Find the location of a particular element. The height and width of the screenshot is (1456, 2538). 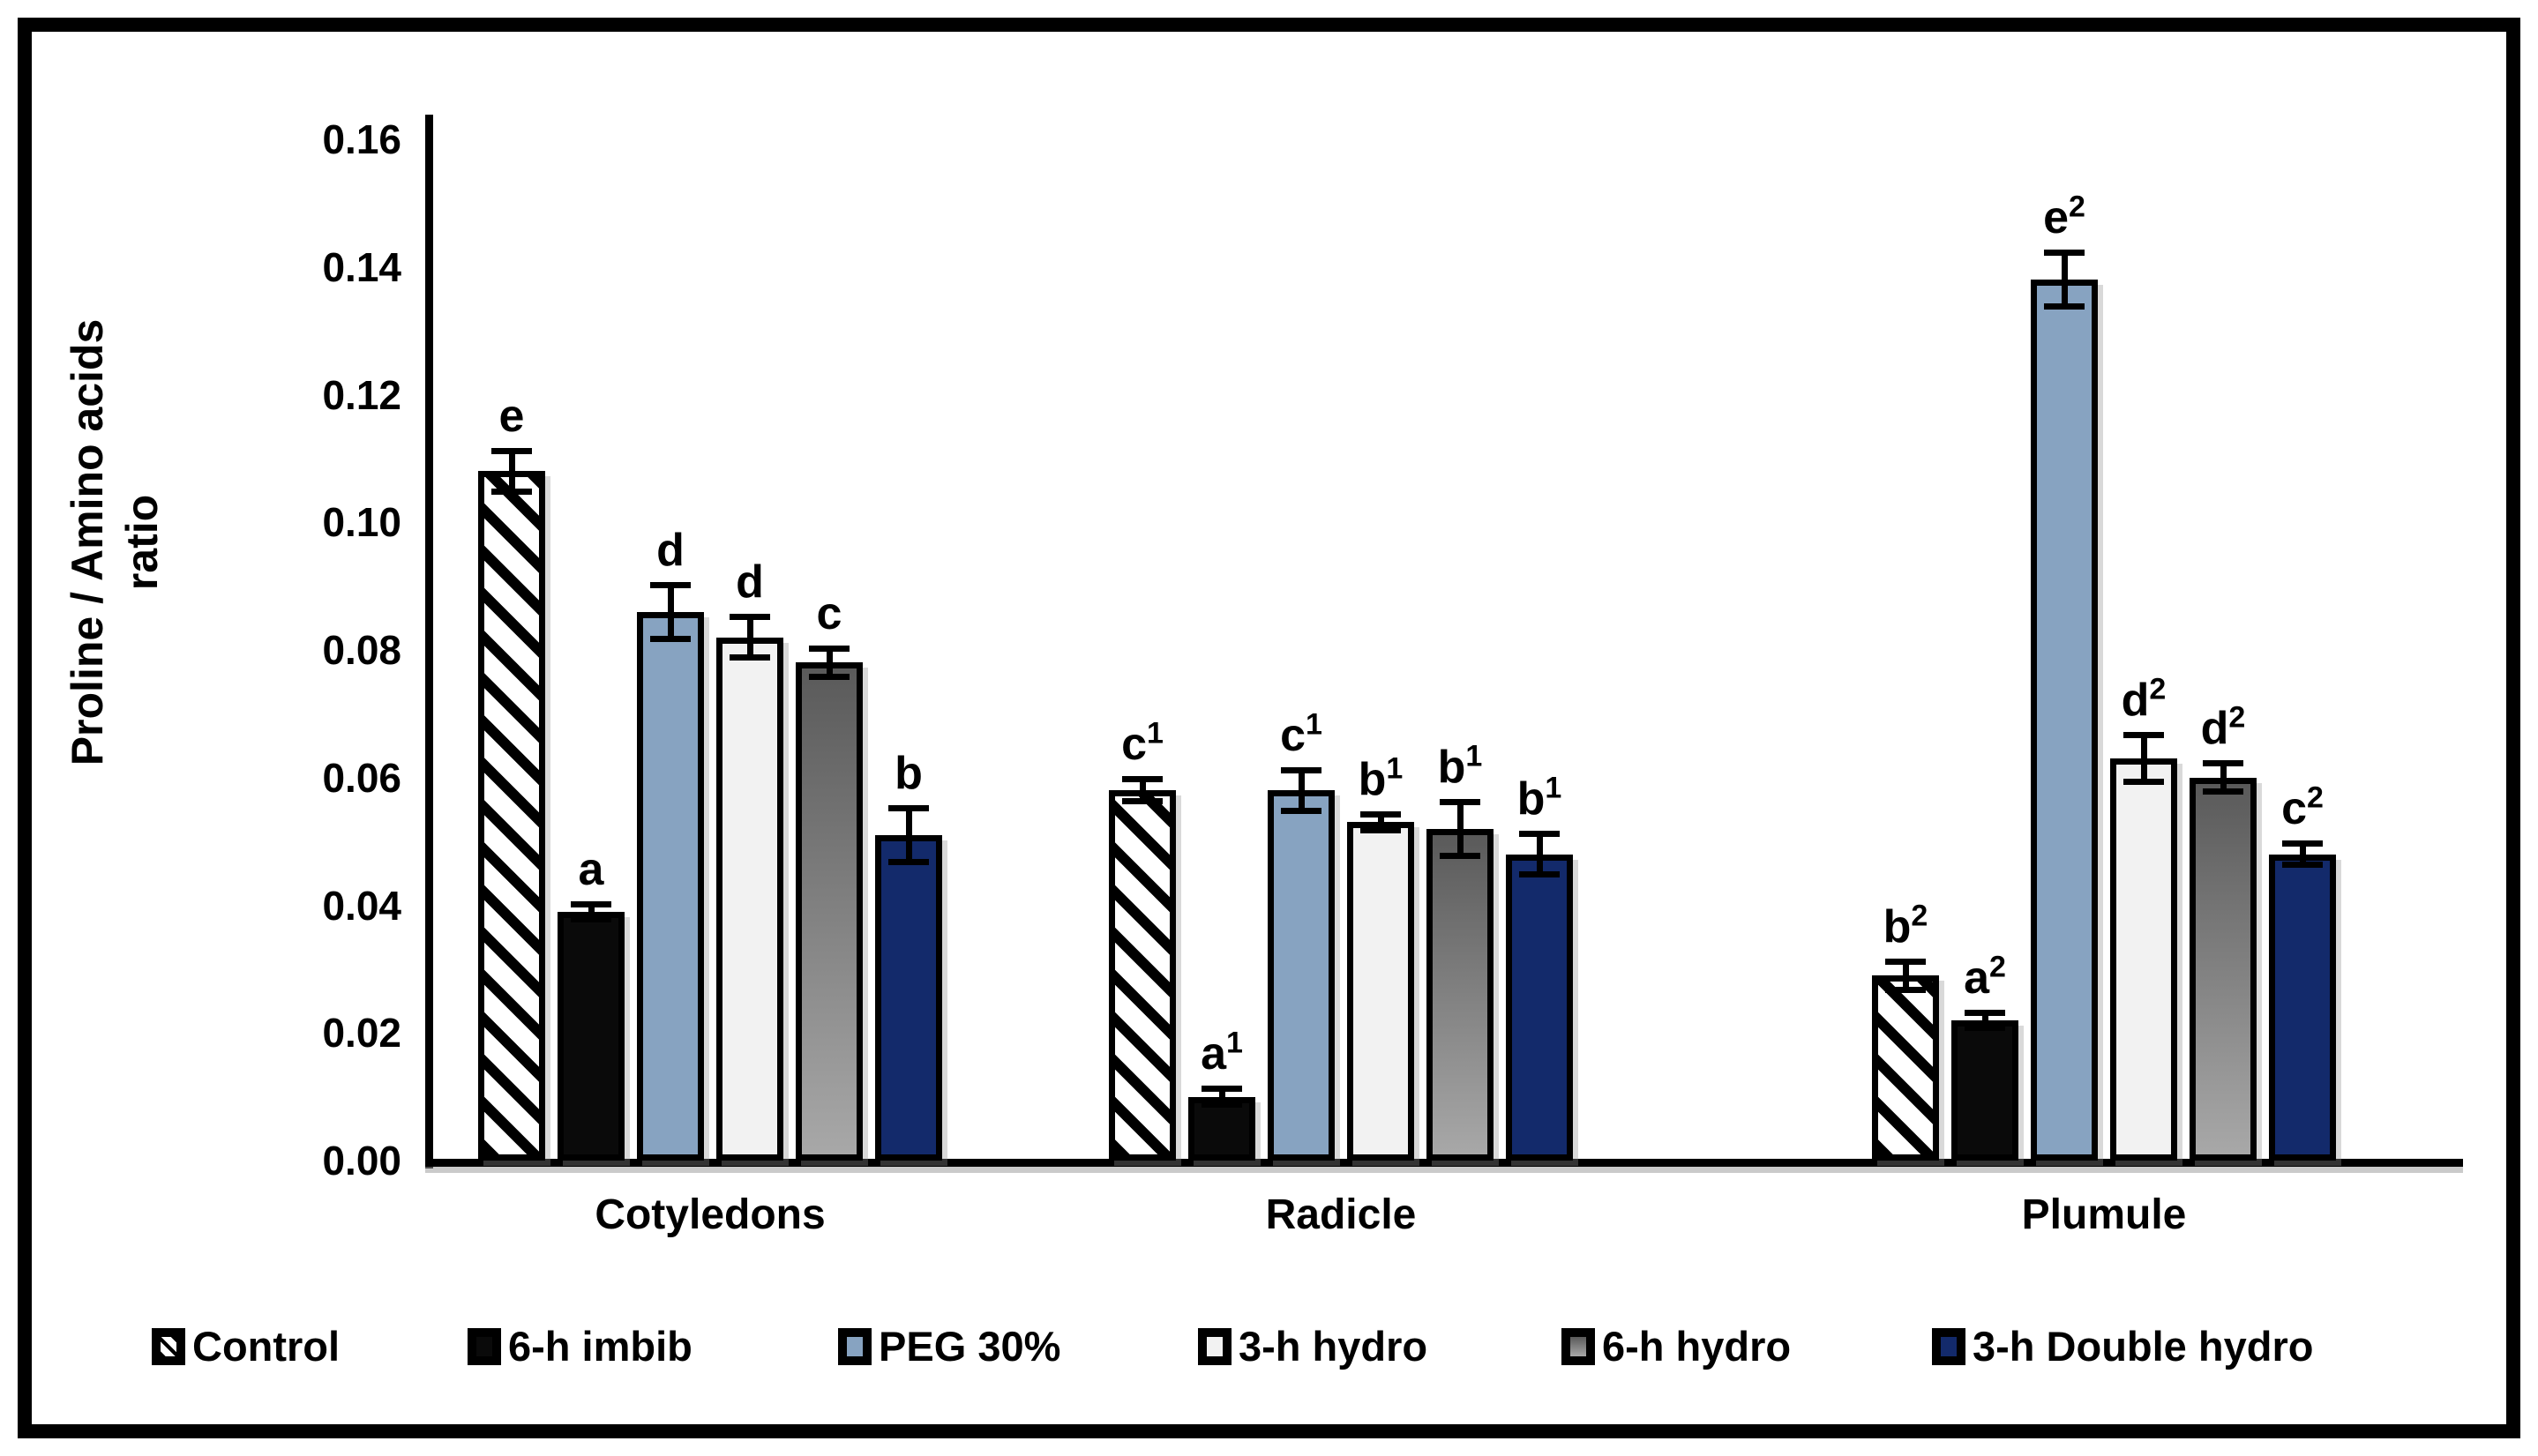

bar-3-h-hydro-plumule is located at coordinates (2143, 959).